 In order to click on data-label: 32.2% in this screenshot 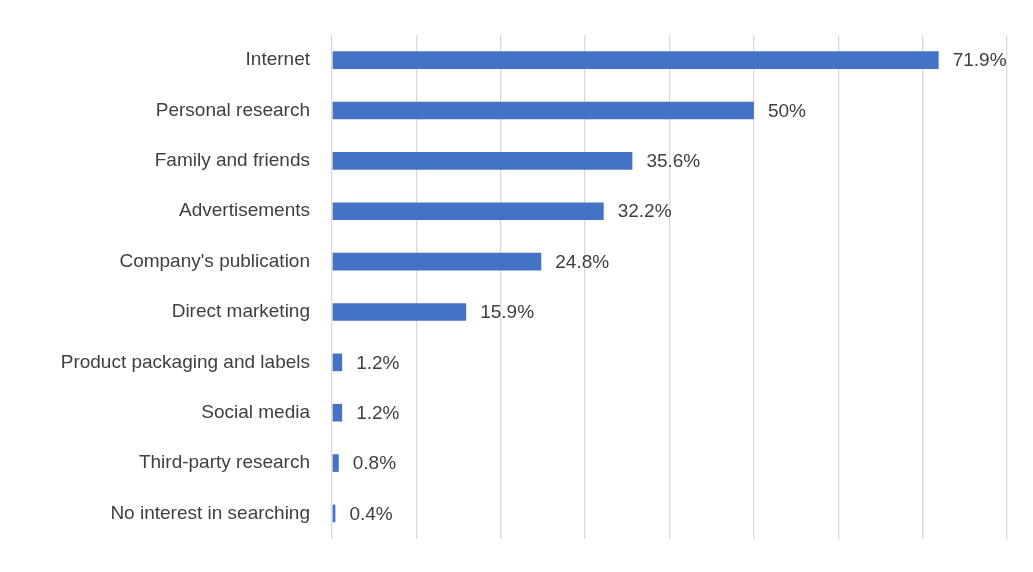, I will do `click(644, 211)`.